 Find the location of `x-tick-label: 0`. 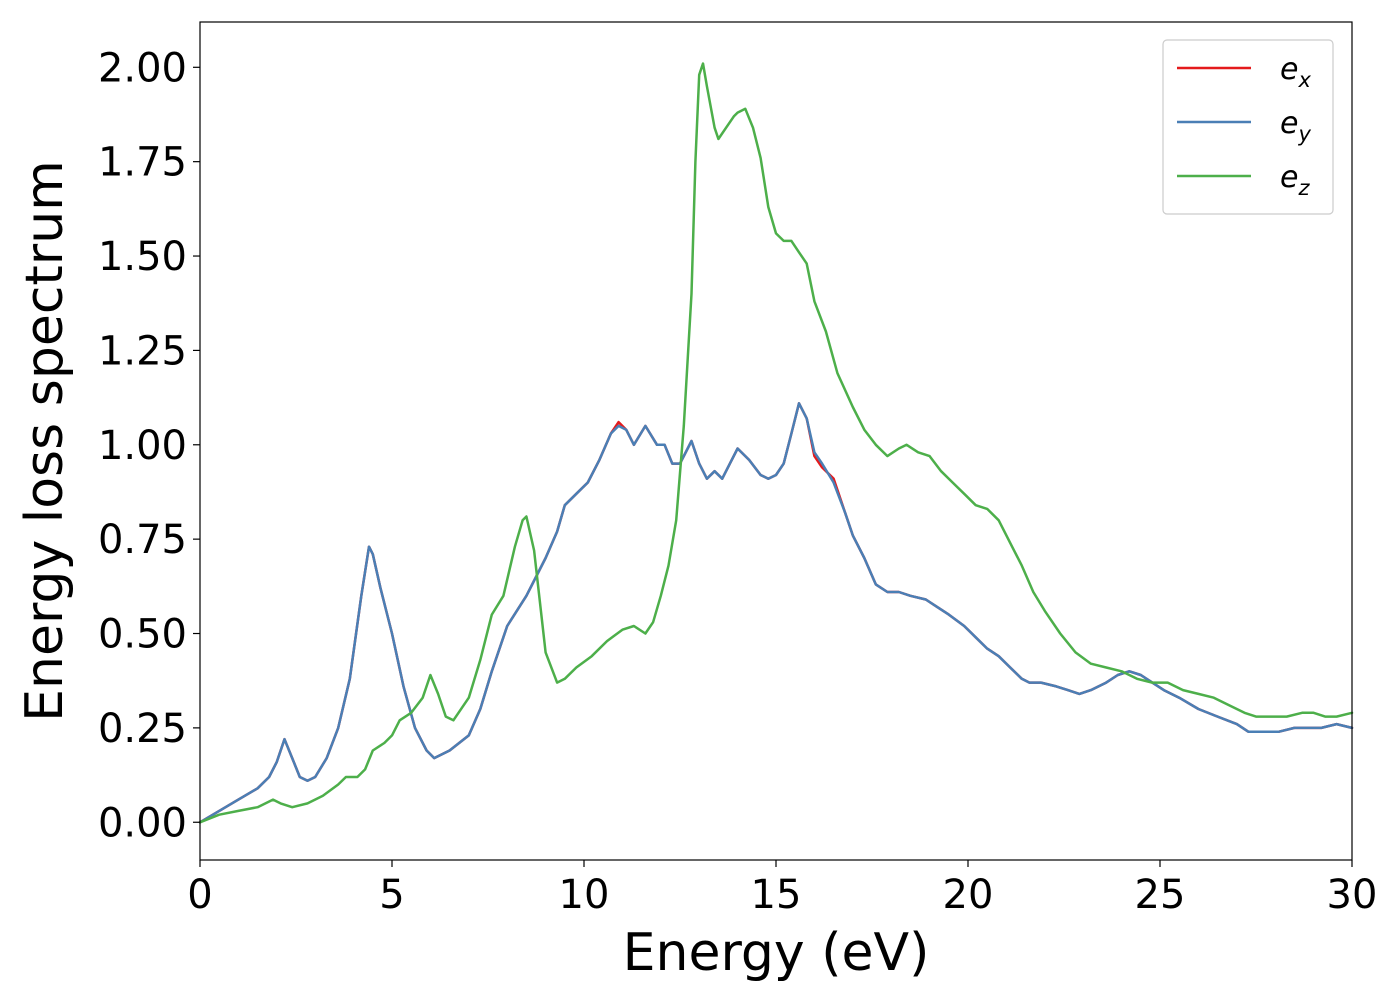

x-tick-label: 0 is located at coordinates (199, 895).